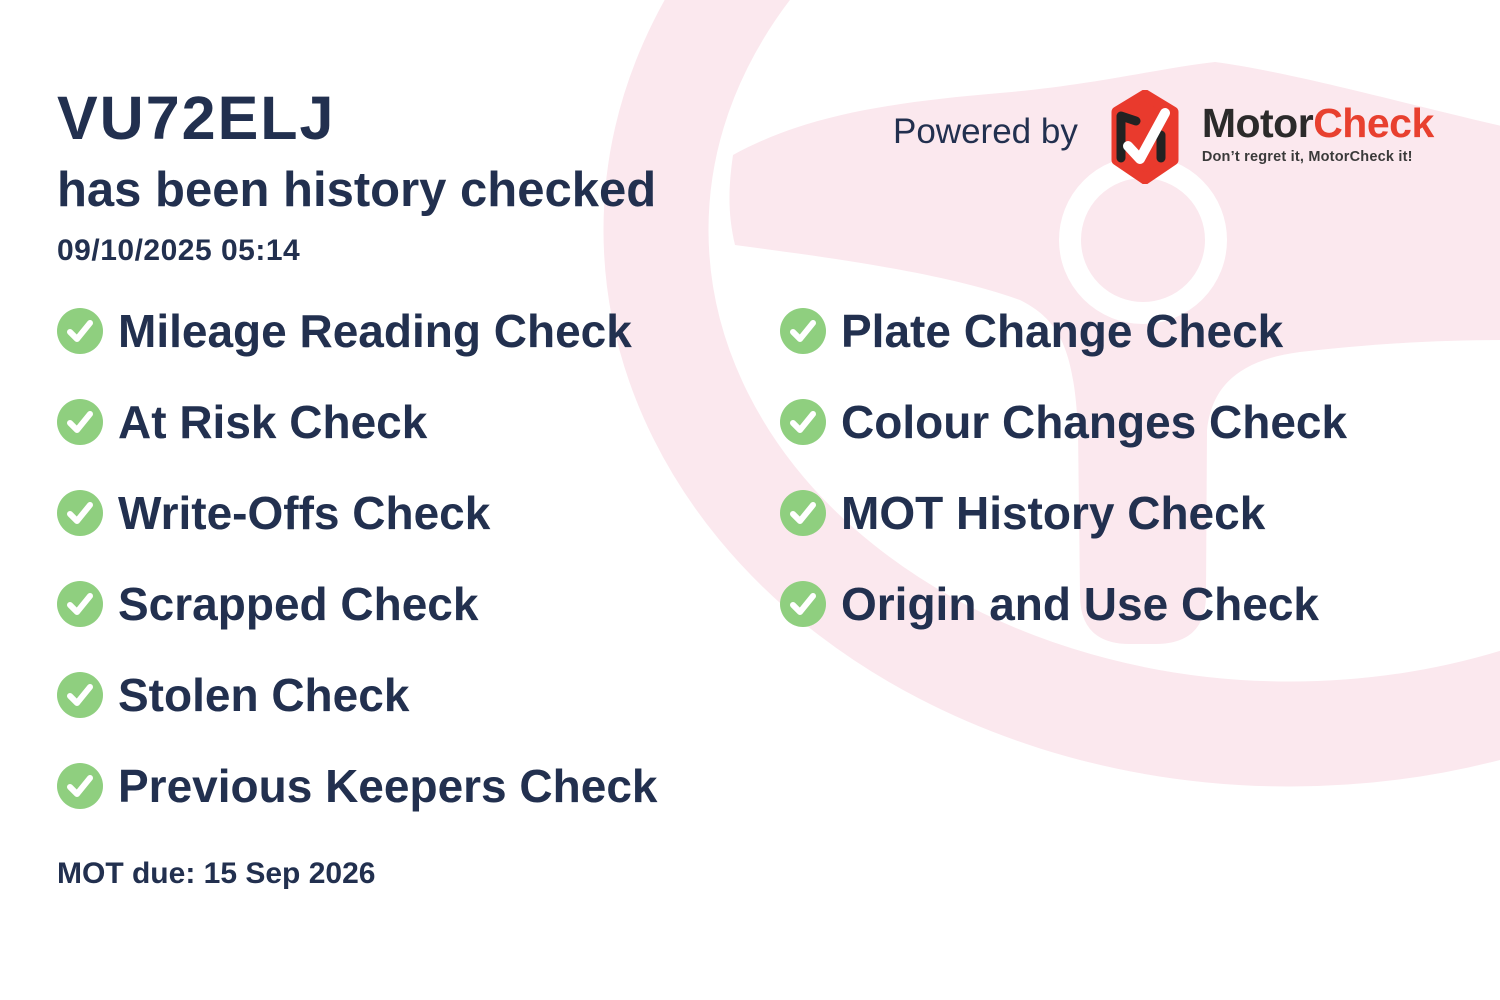 This screenshot has width=1500, height=1000. I want to click on check-label: Previous Keepers Check, so click(388, 786).